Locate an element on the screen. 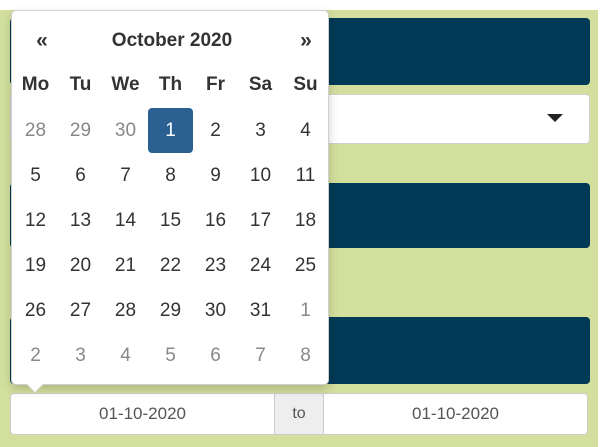 The image size is (606, 447). day-cell: 15 is located at coordinates (170, 220).